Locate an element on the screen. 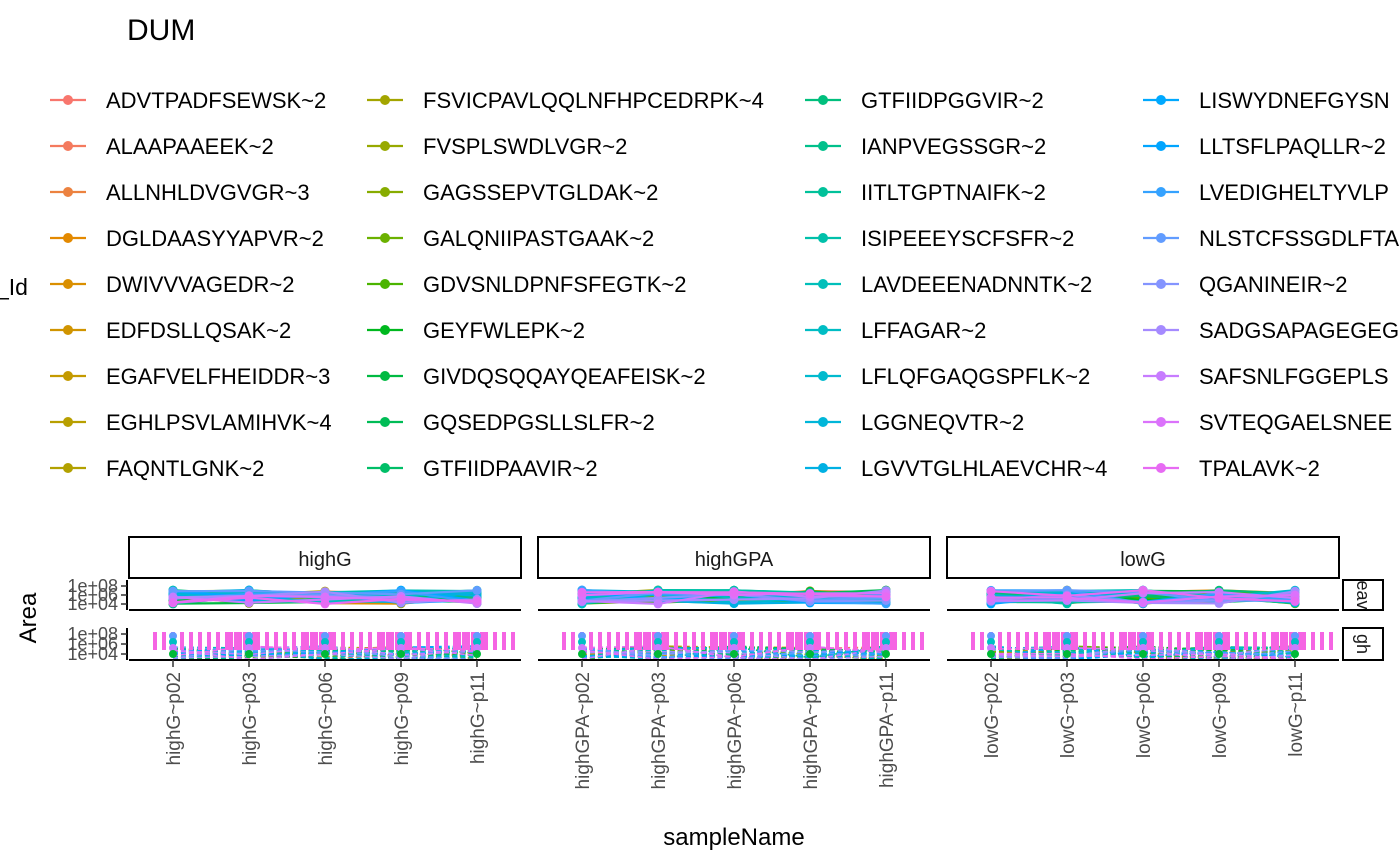 This screenshot has height=866, width=1400. legend-item: GAGSSEPVTGLDAK~2 is located at coordinates (512, 192).